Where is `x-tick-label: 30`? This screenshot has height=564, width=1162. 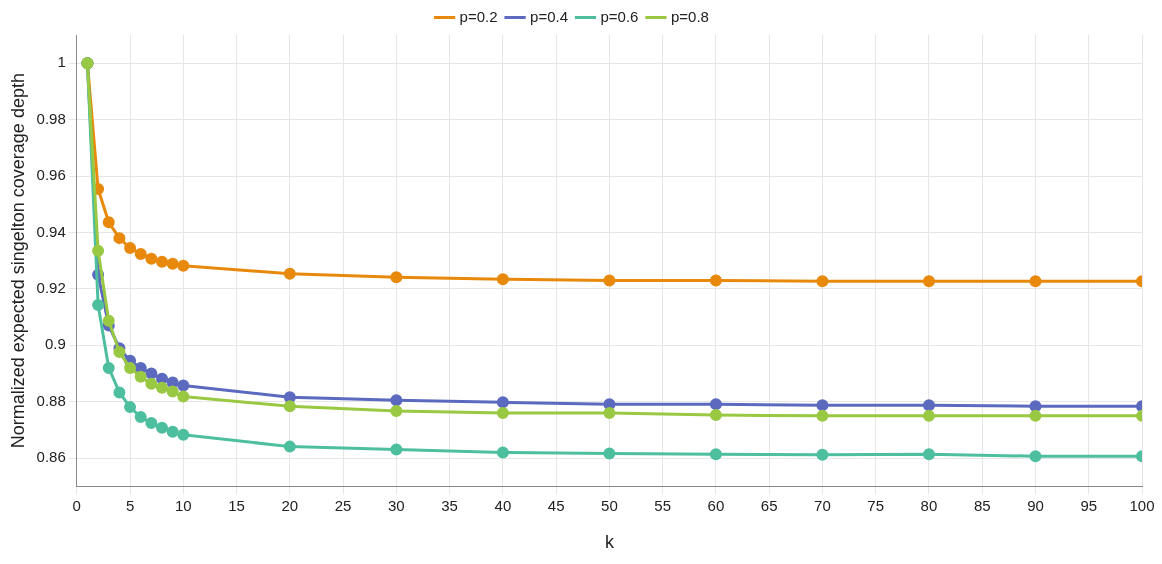
x-tick-label: 30 is located at coordinates (396, 505).